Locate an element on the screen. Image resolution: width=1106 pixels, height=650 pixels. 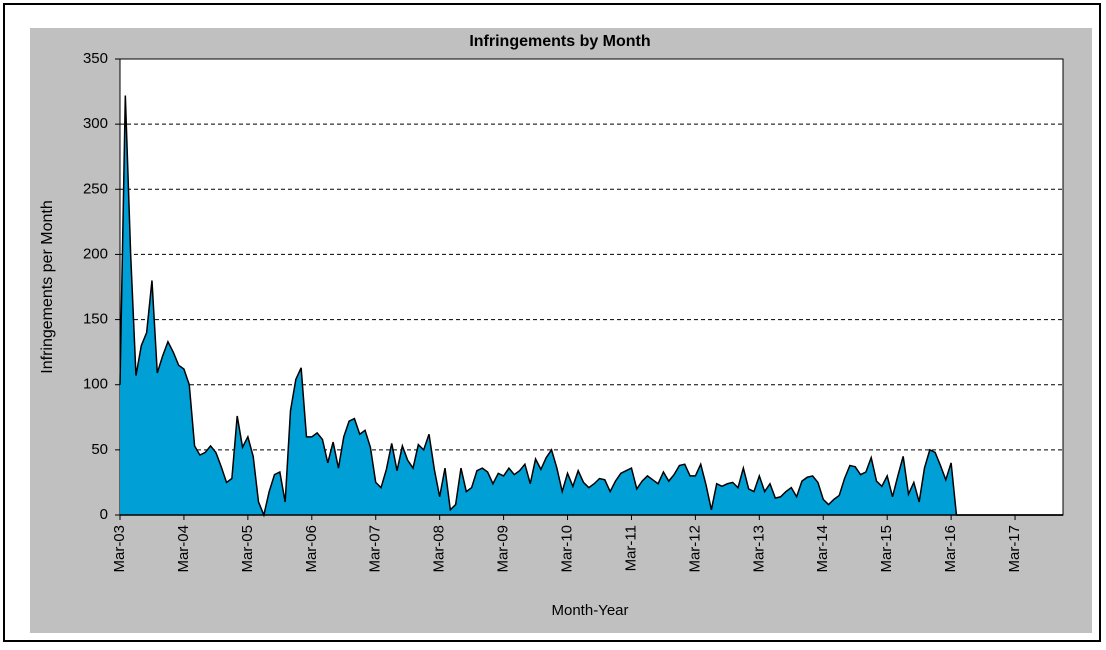
x-tick-label: Mar-07 is located at coordinates (375, 549).